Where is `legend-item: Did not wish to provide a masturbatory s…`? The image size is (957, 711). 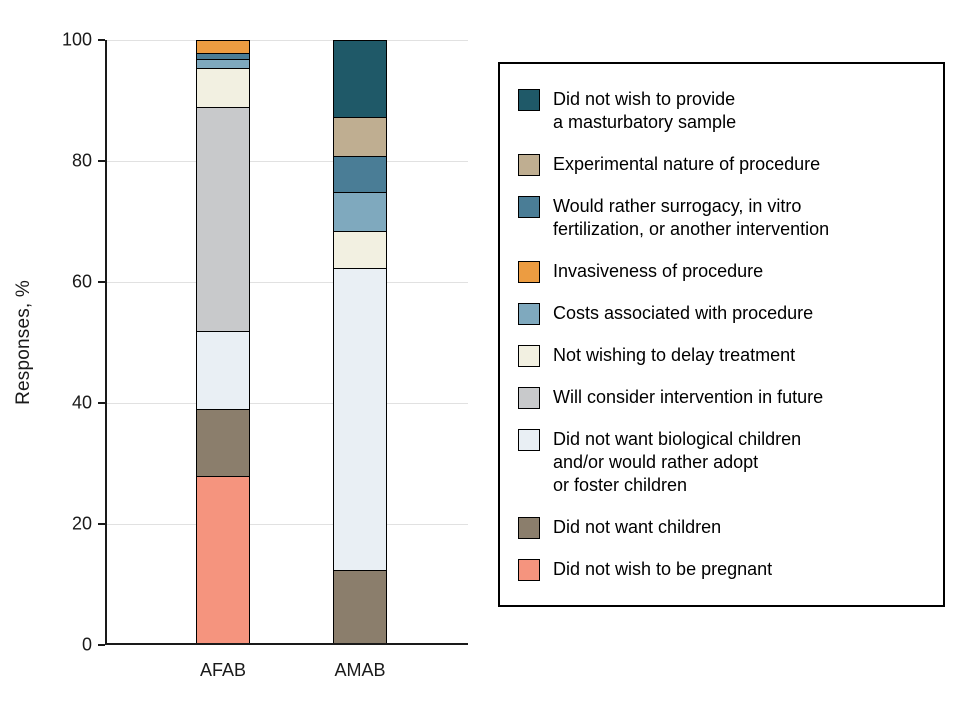
legend-item: Did not wish to provide a masturbatory s… is located at coordinates (721, 111).